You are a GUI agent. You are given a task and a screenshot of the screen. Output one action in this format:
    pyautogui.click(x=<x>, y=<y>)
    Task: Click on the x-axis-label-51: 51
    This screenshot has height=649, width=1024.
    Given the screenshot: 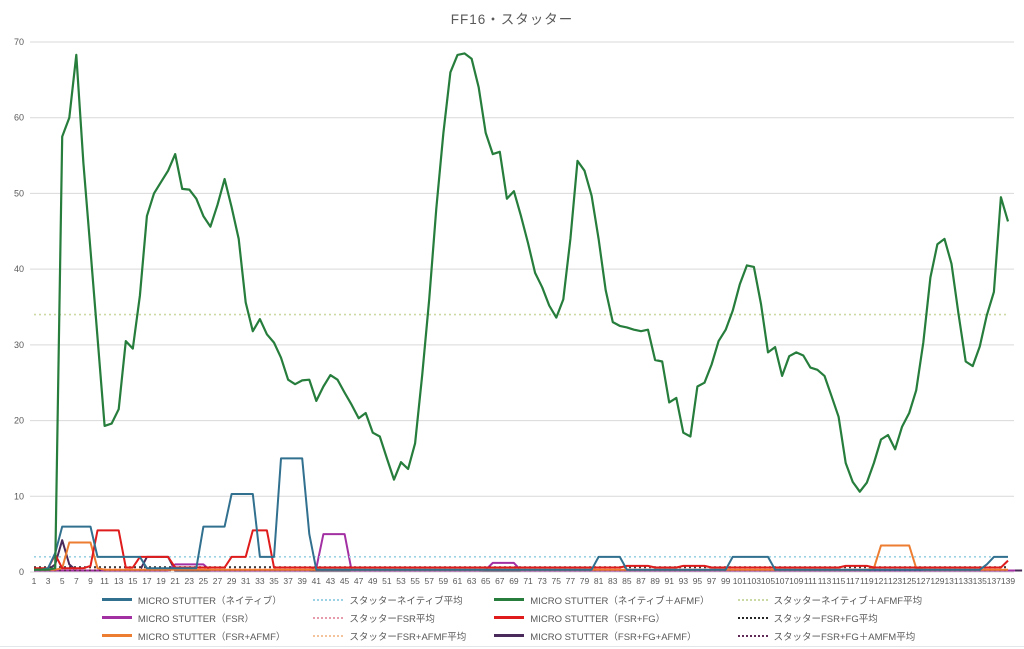 What is the action you would take?
    pyautogui.click(x=387, y=581)
    